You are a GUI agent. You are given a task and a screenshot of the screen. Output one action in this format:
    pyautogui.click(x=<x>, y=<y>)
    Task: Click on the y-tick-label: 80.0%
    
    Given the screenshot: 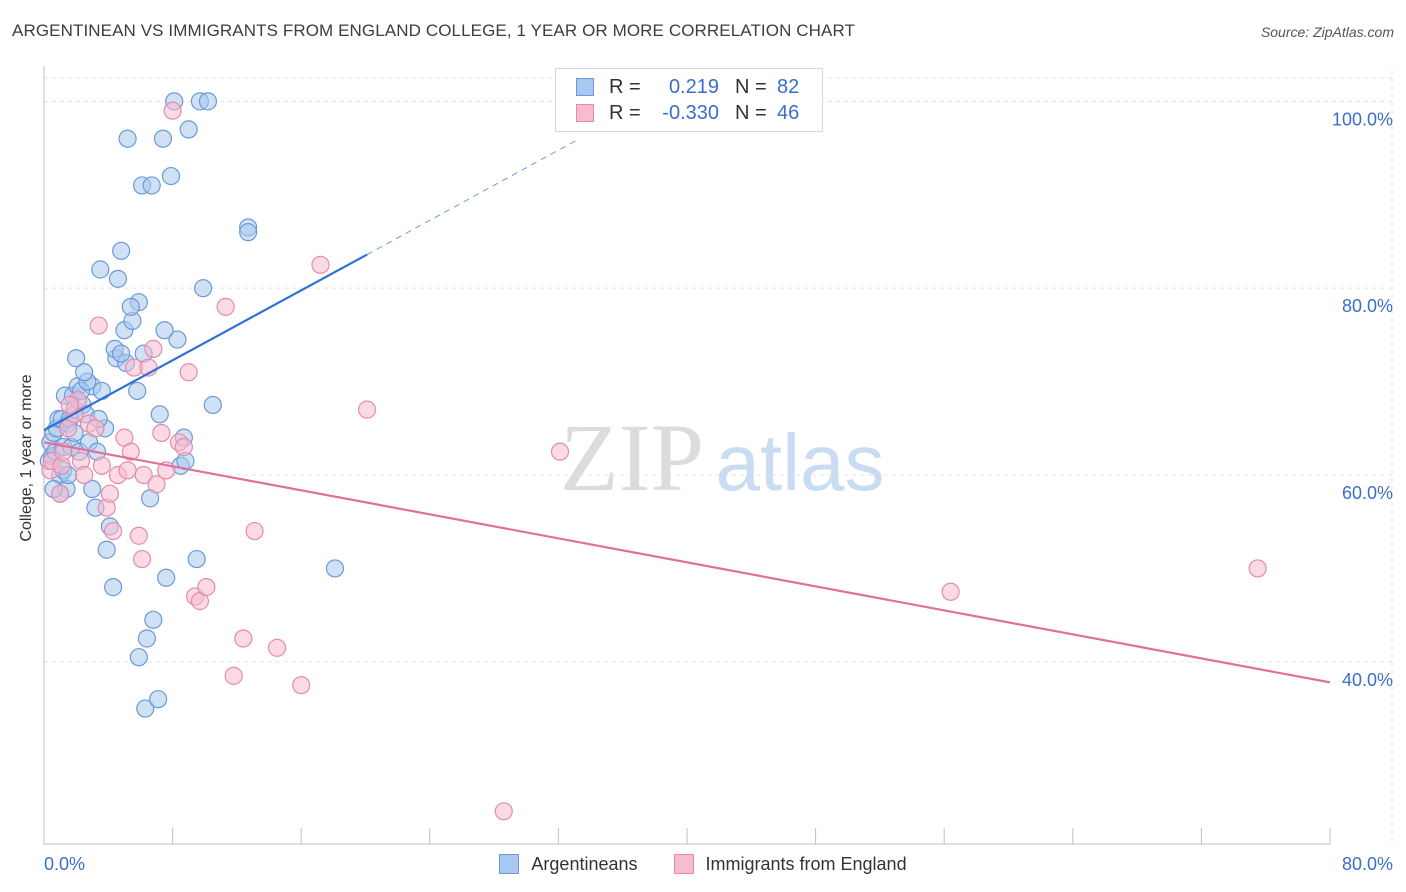 What is the action you would take?
    pyautogui.click(x=1367, y=306)
    